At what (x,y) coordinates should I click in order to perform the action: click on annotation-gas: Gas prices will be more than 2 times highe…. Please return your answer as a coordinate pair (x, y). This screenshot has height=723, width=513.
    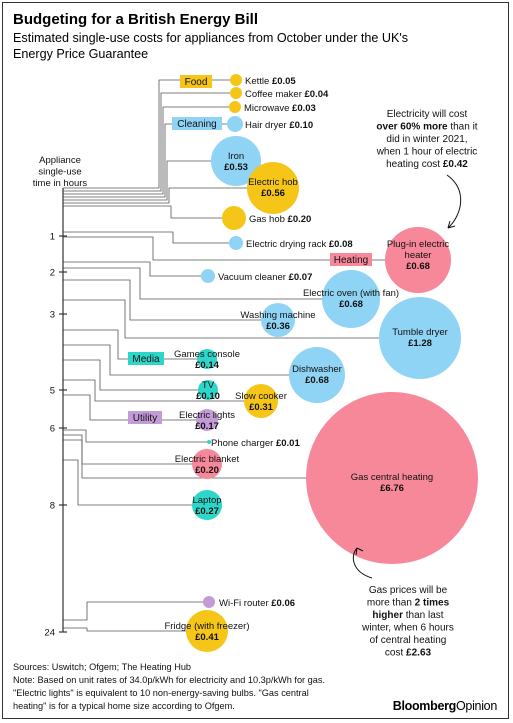
    Looking at the image, I should click on (407, 622).